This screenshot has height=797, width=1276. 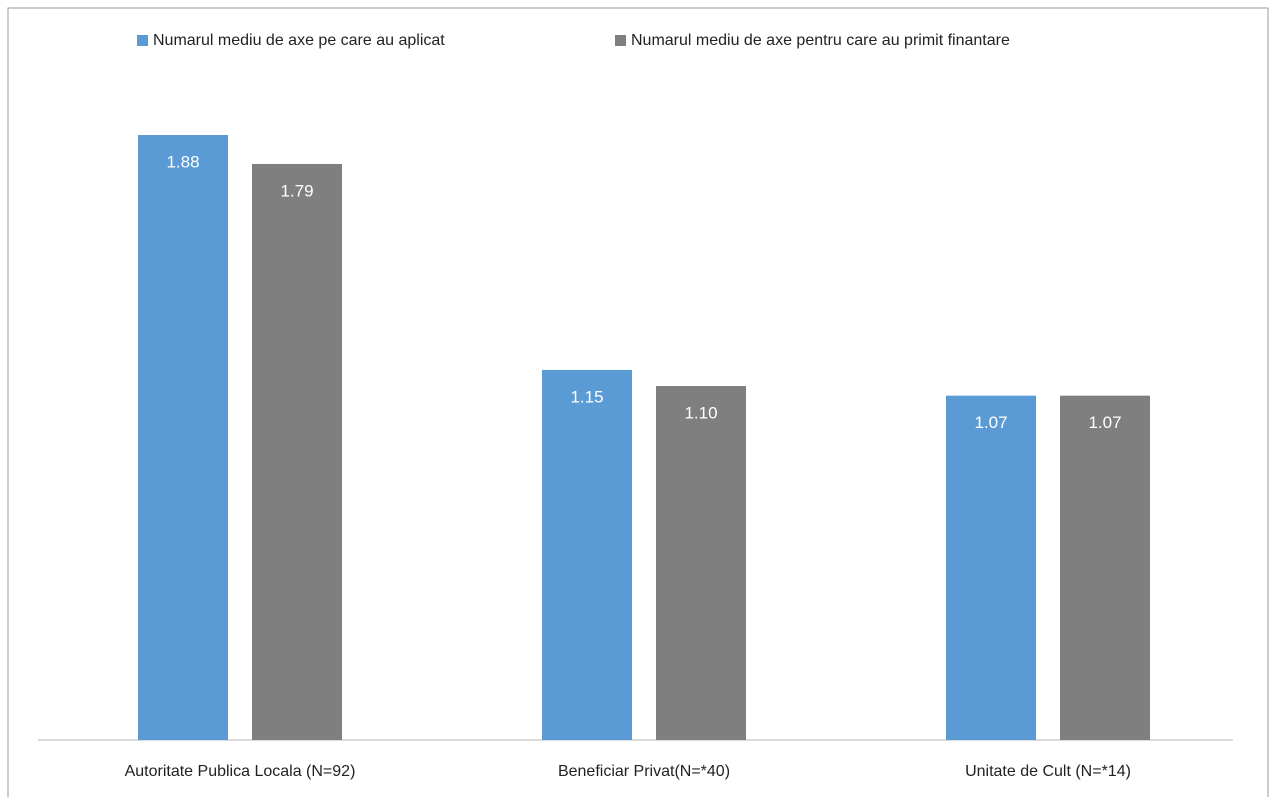 I want to click on value-label: 1.10, so click(x=700, y=412).